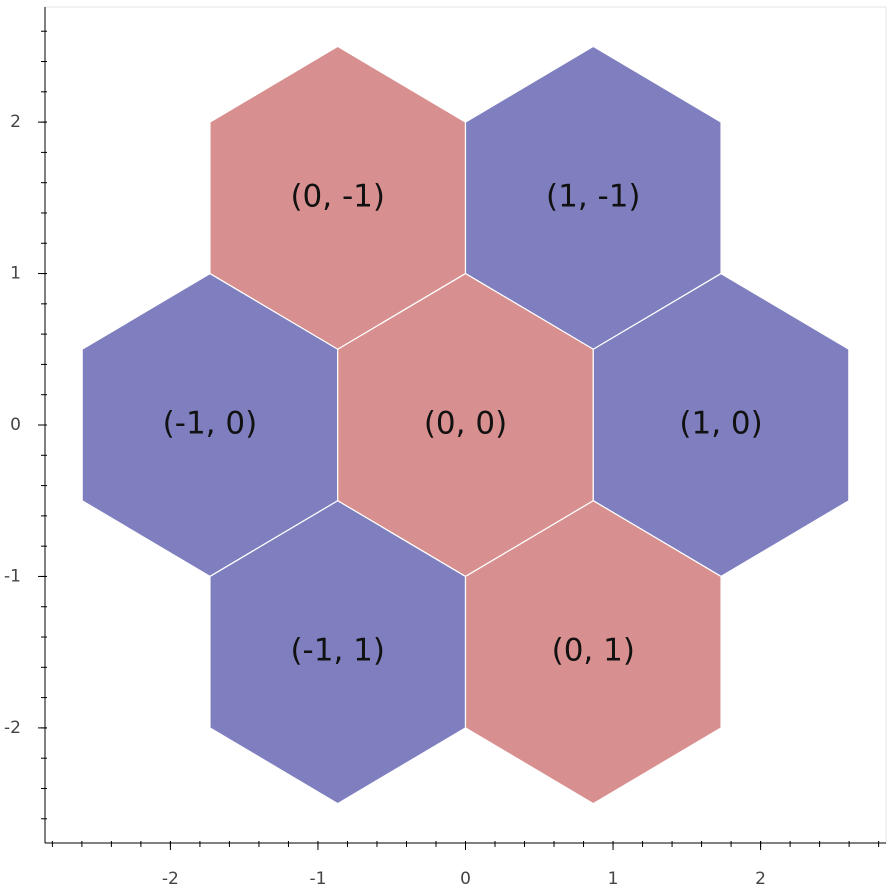 This screenshot has height=892, width=891. I want to click on y-tick-label: 2, so click(15, 122).